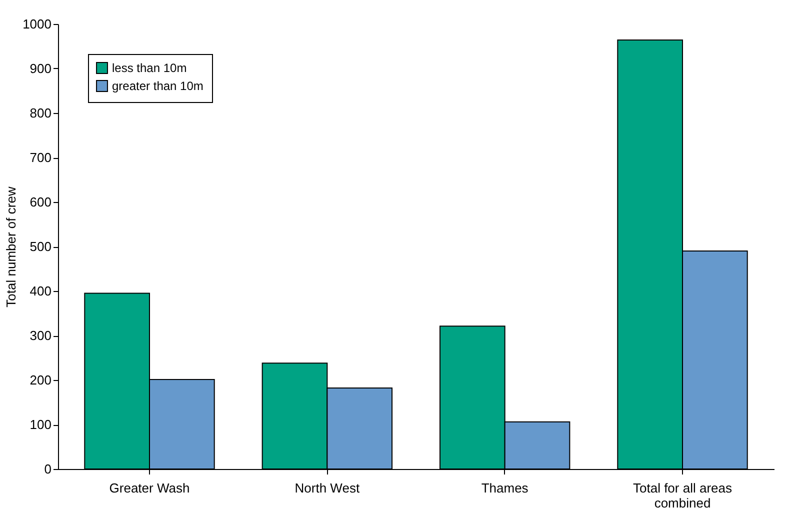 The image size is (811, 528). What do you see at coordinates (327, 488) in the screenshot?
I see `x-tick-label: North West` at bounding box center [327, 488].